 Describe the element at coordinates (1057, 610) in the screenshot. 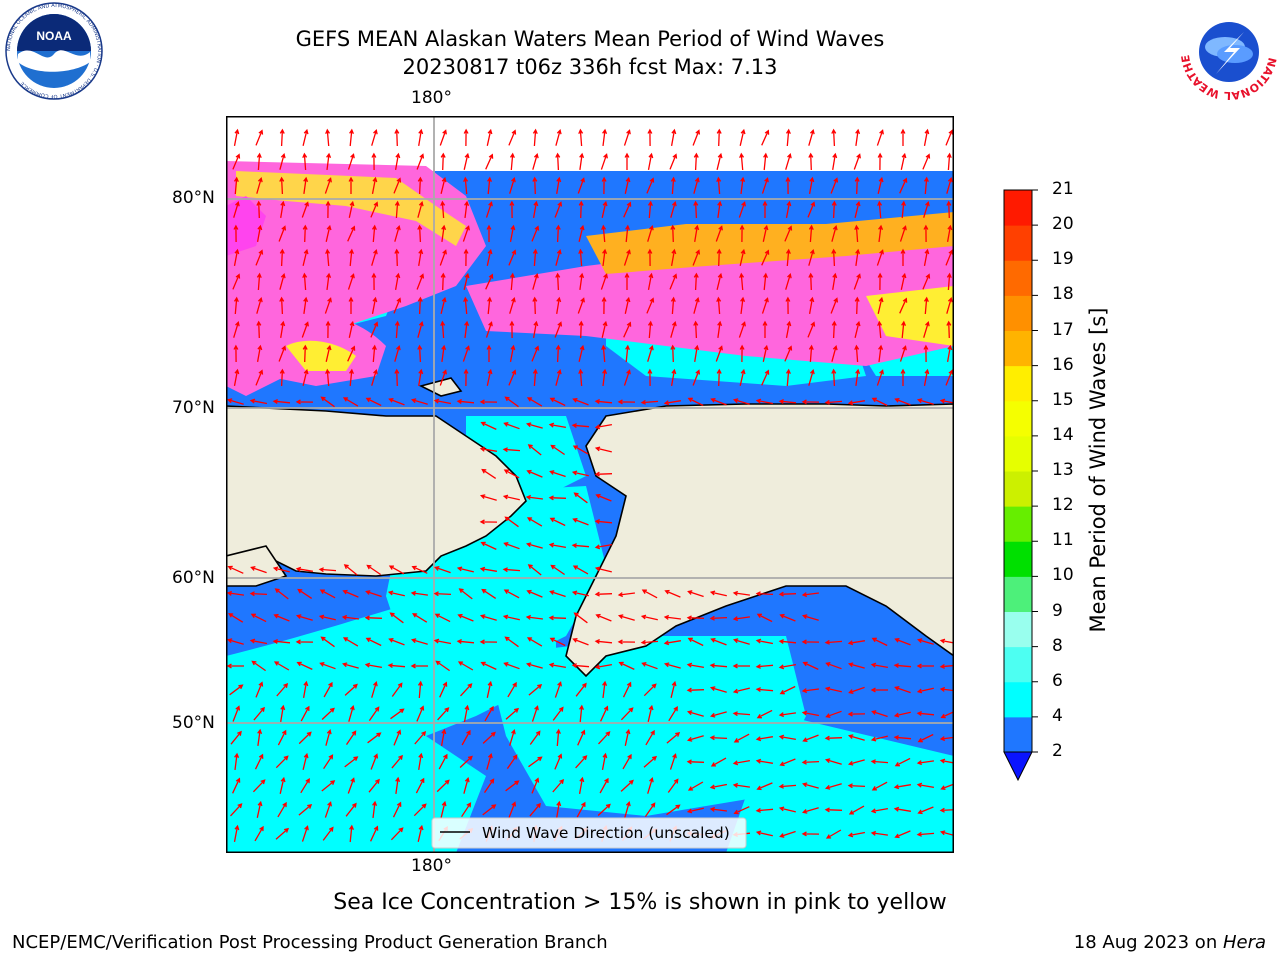

I see `colorbar-tick-label: 9` at that location.